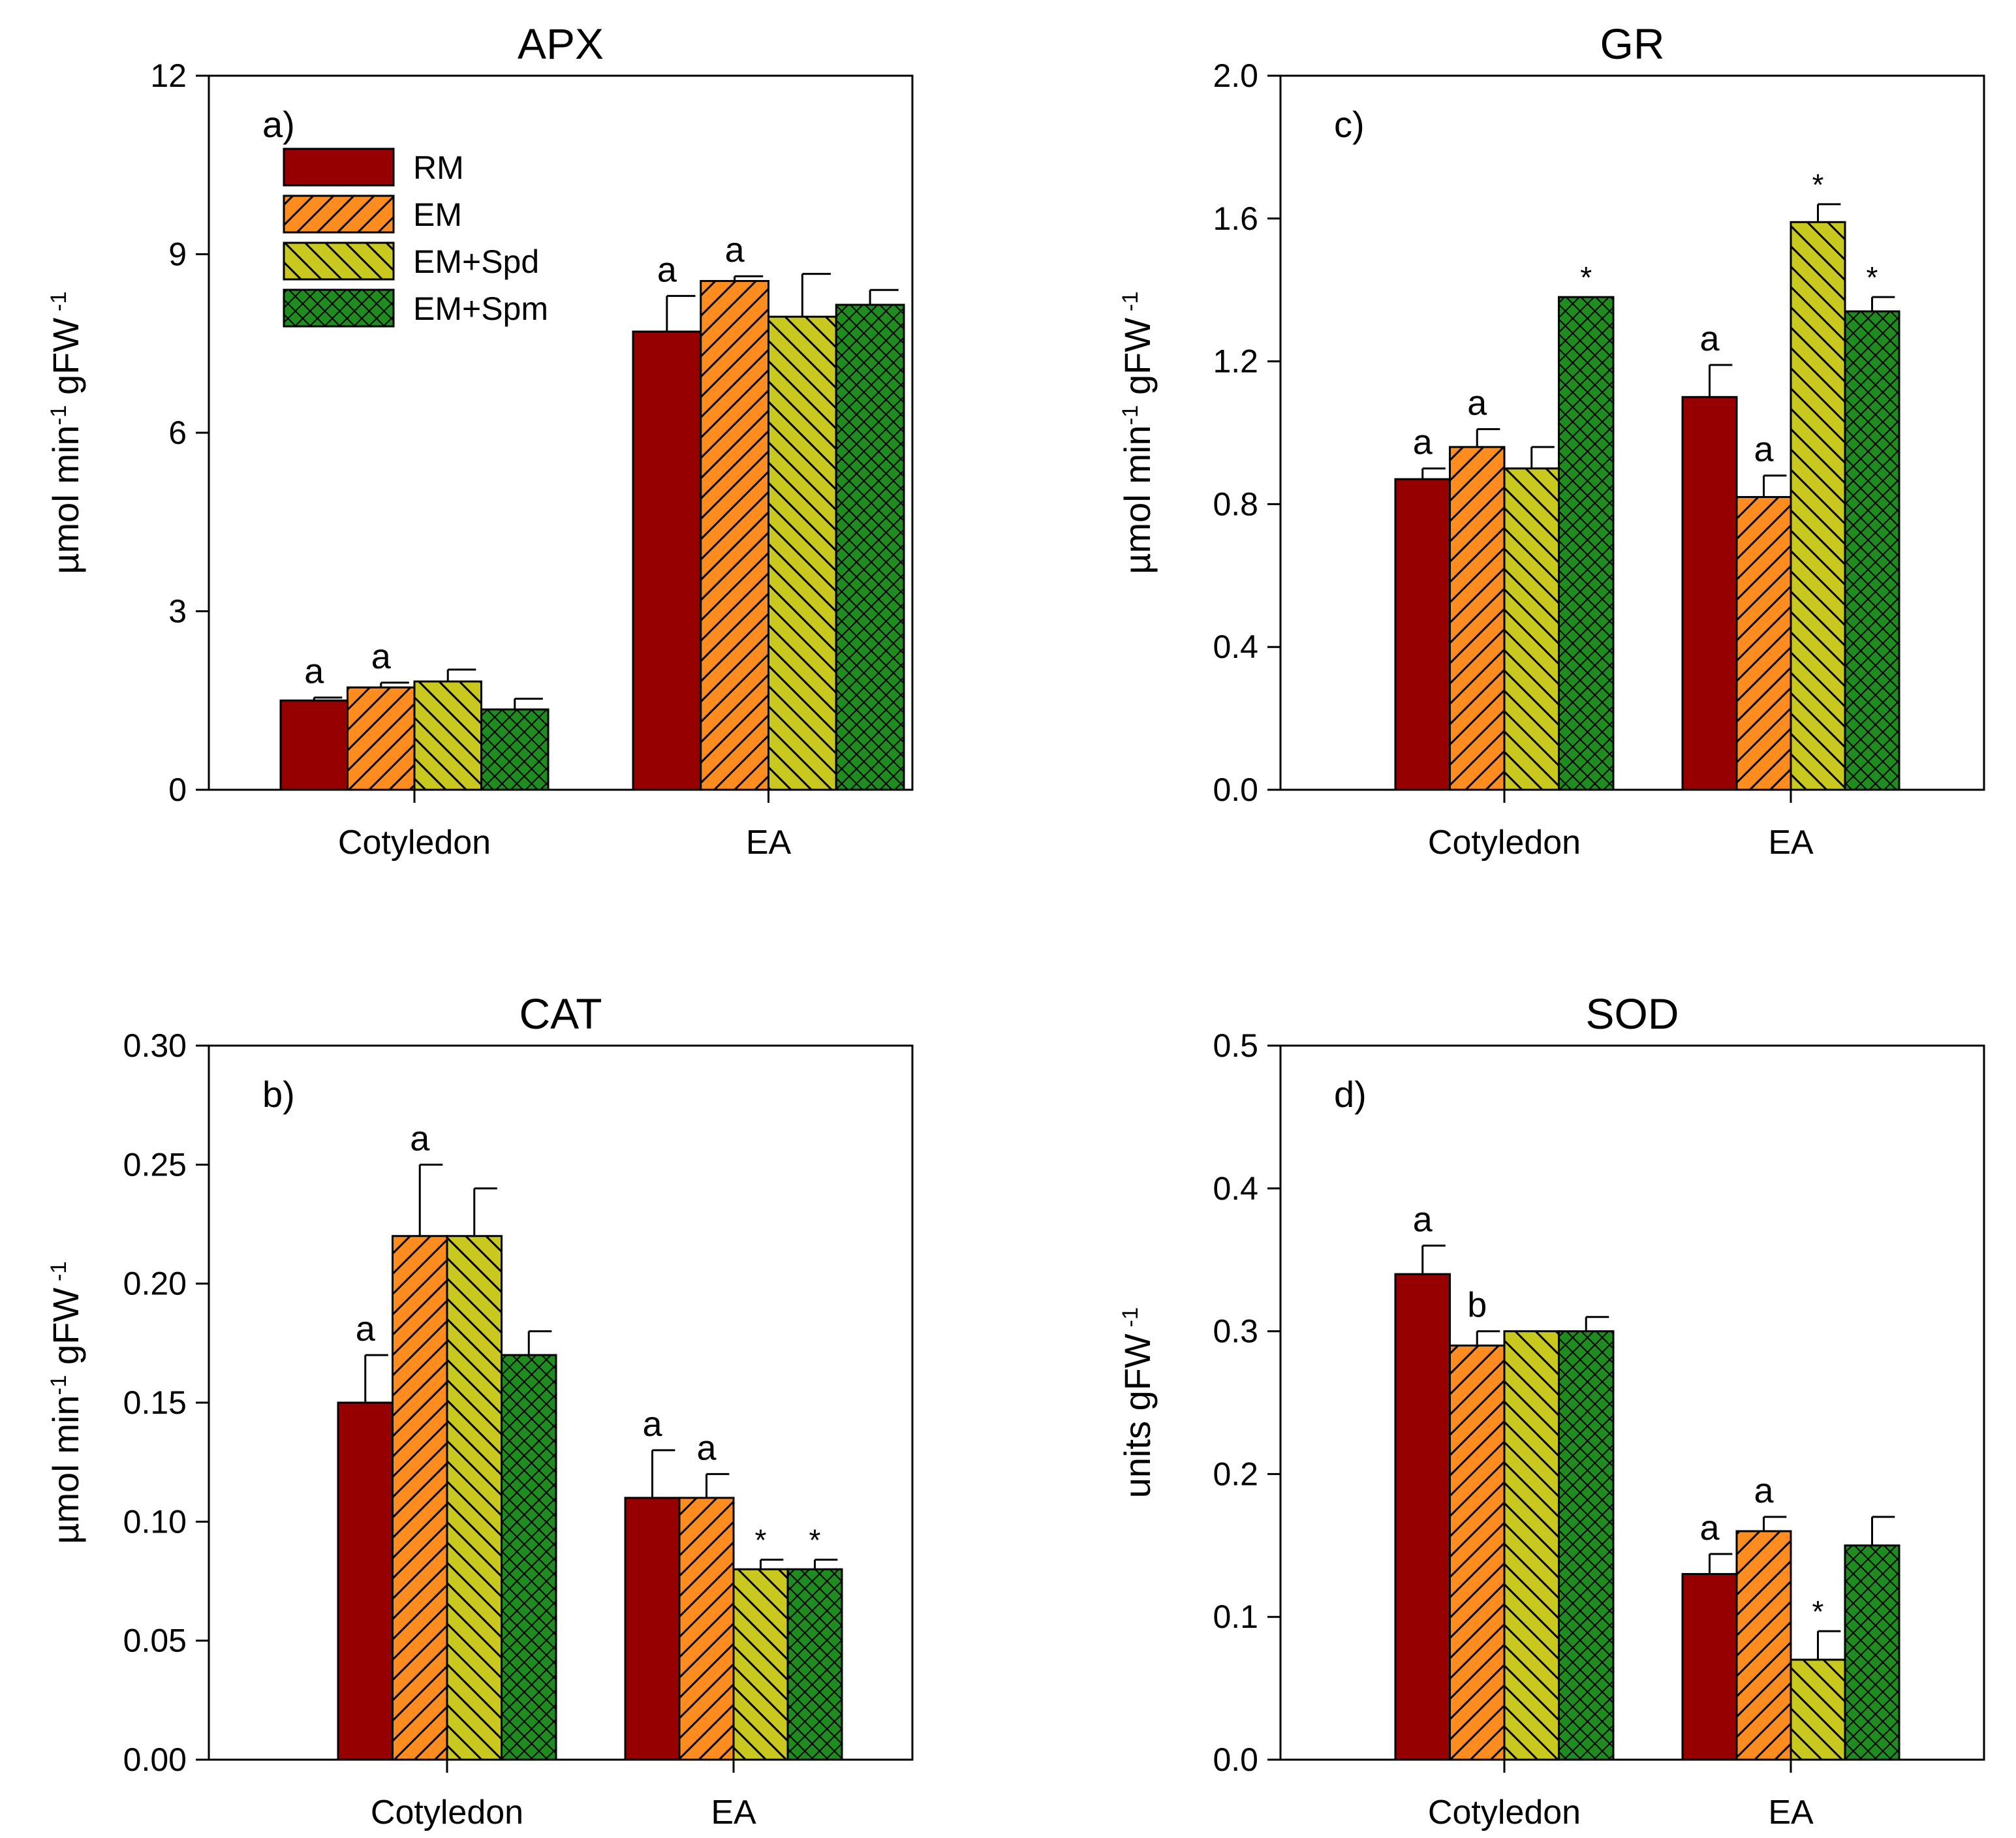 This screenshot has height=1838, width=2016. What do you see at coordinates (155, 1045) in the screenshot?
I see `y-tick-label: 0.30` at bounding box center [155, 1045].